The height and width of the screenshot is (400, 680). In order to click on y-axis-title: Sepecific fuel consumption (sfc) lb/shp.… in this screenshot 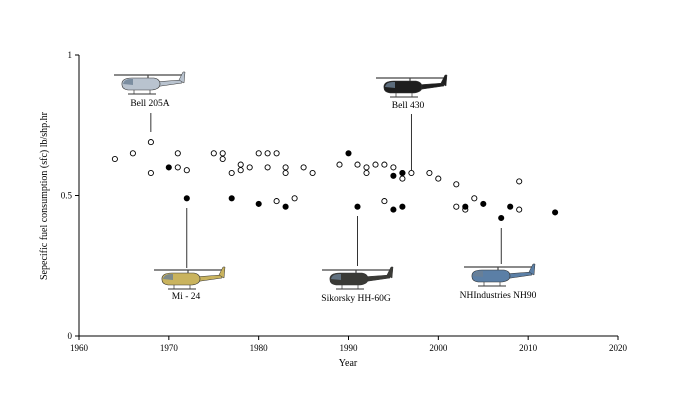, I will do `click(44, 195)`.